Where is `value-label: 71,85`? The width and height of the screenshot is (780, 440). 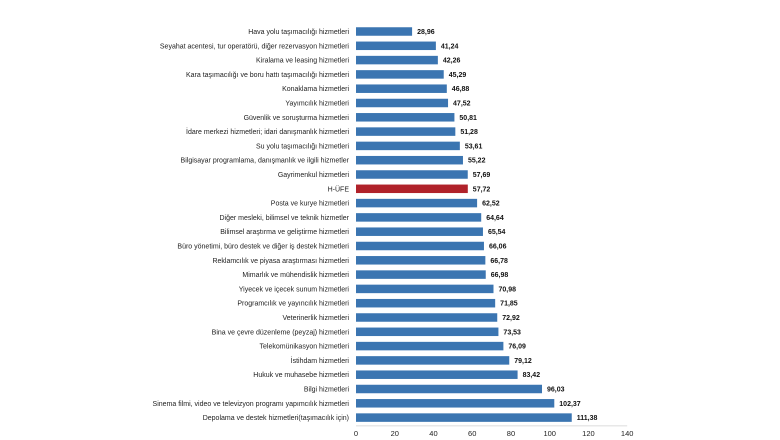
value-label: 71,85 is located at coordinates (509, 304).